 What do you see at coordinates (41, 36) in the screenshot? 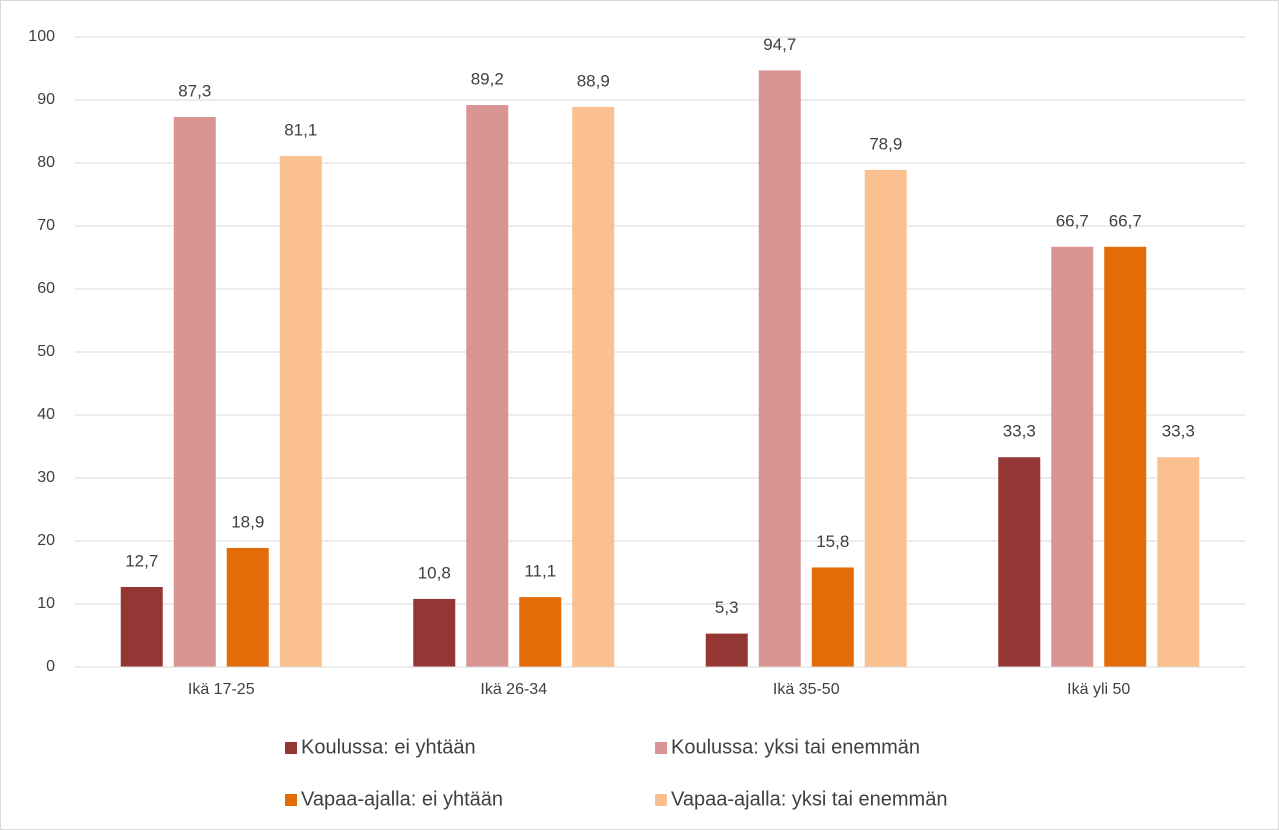
I see `y-tick-label: 100` at bounding box center [41, 36].